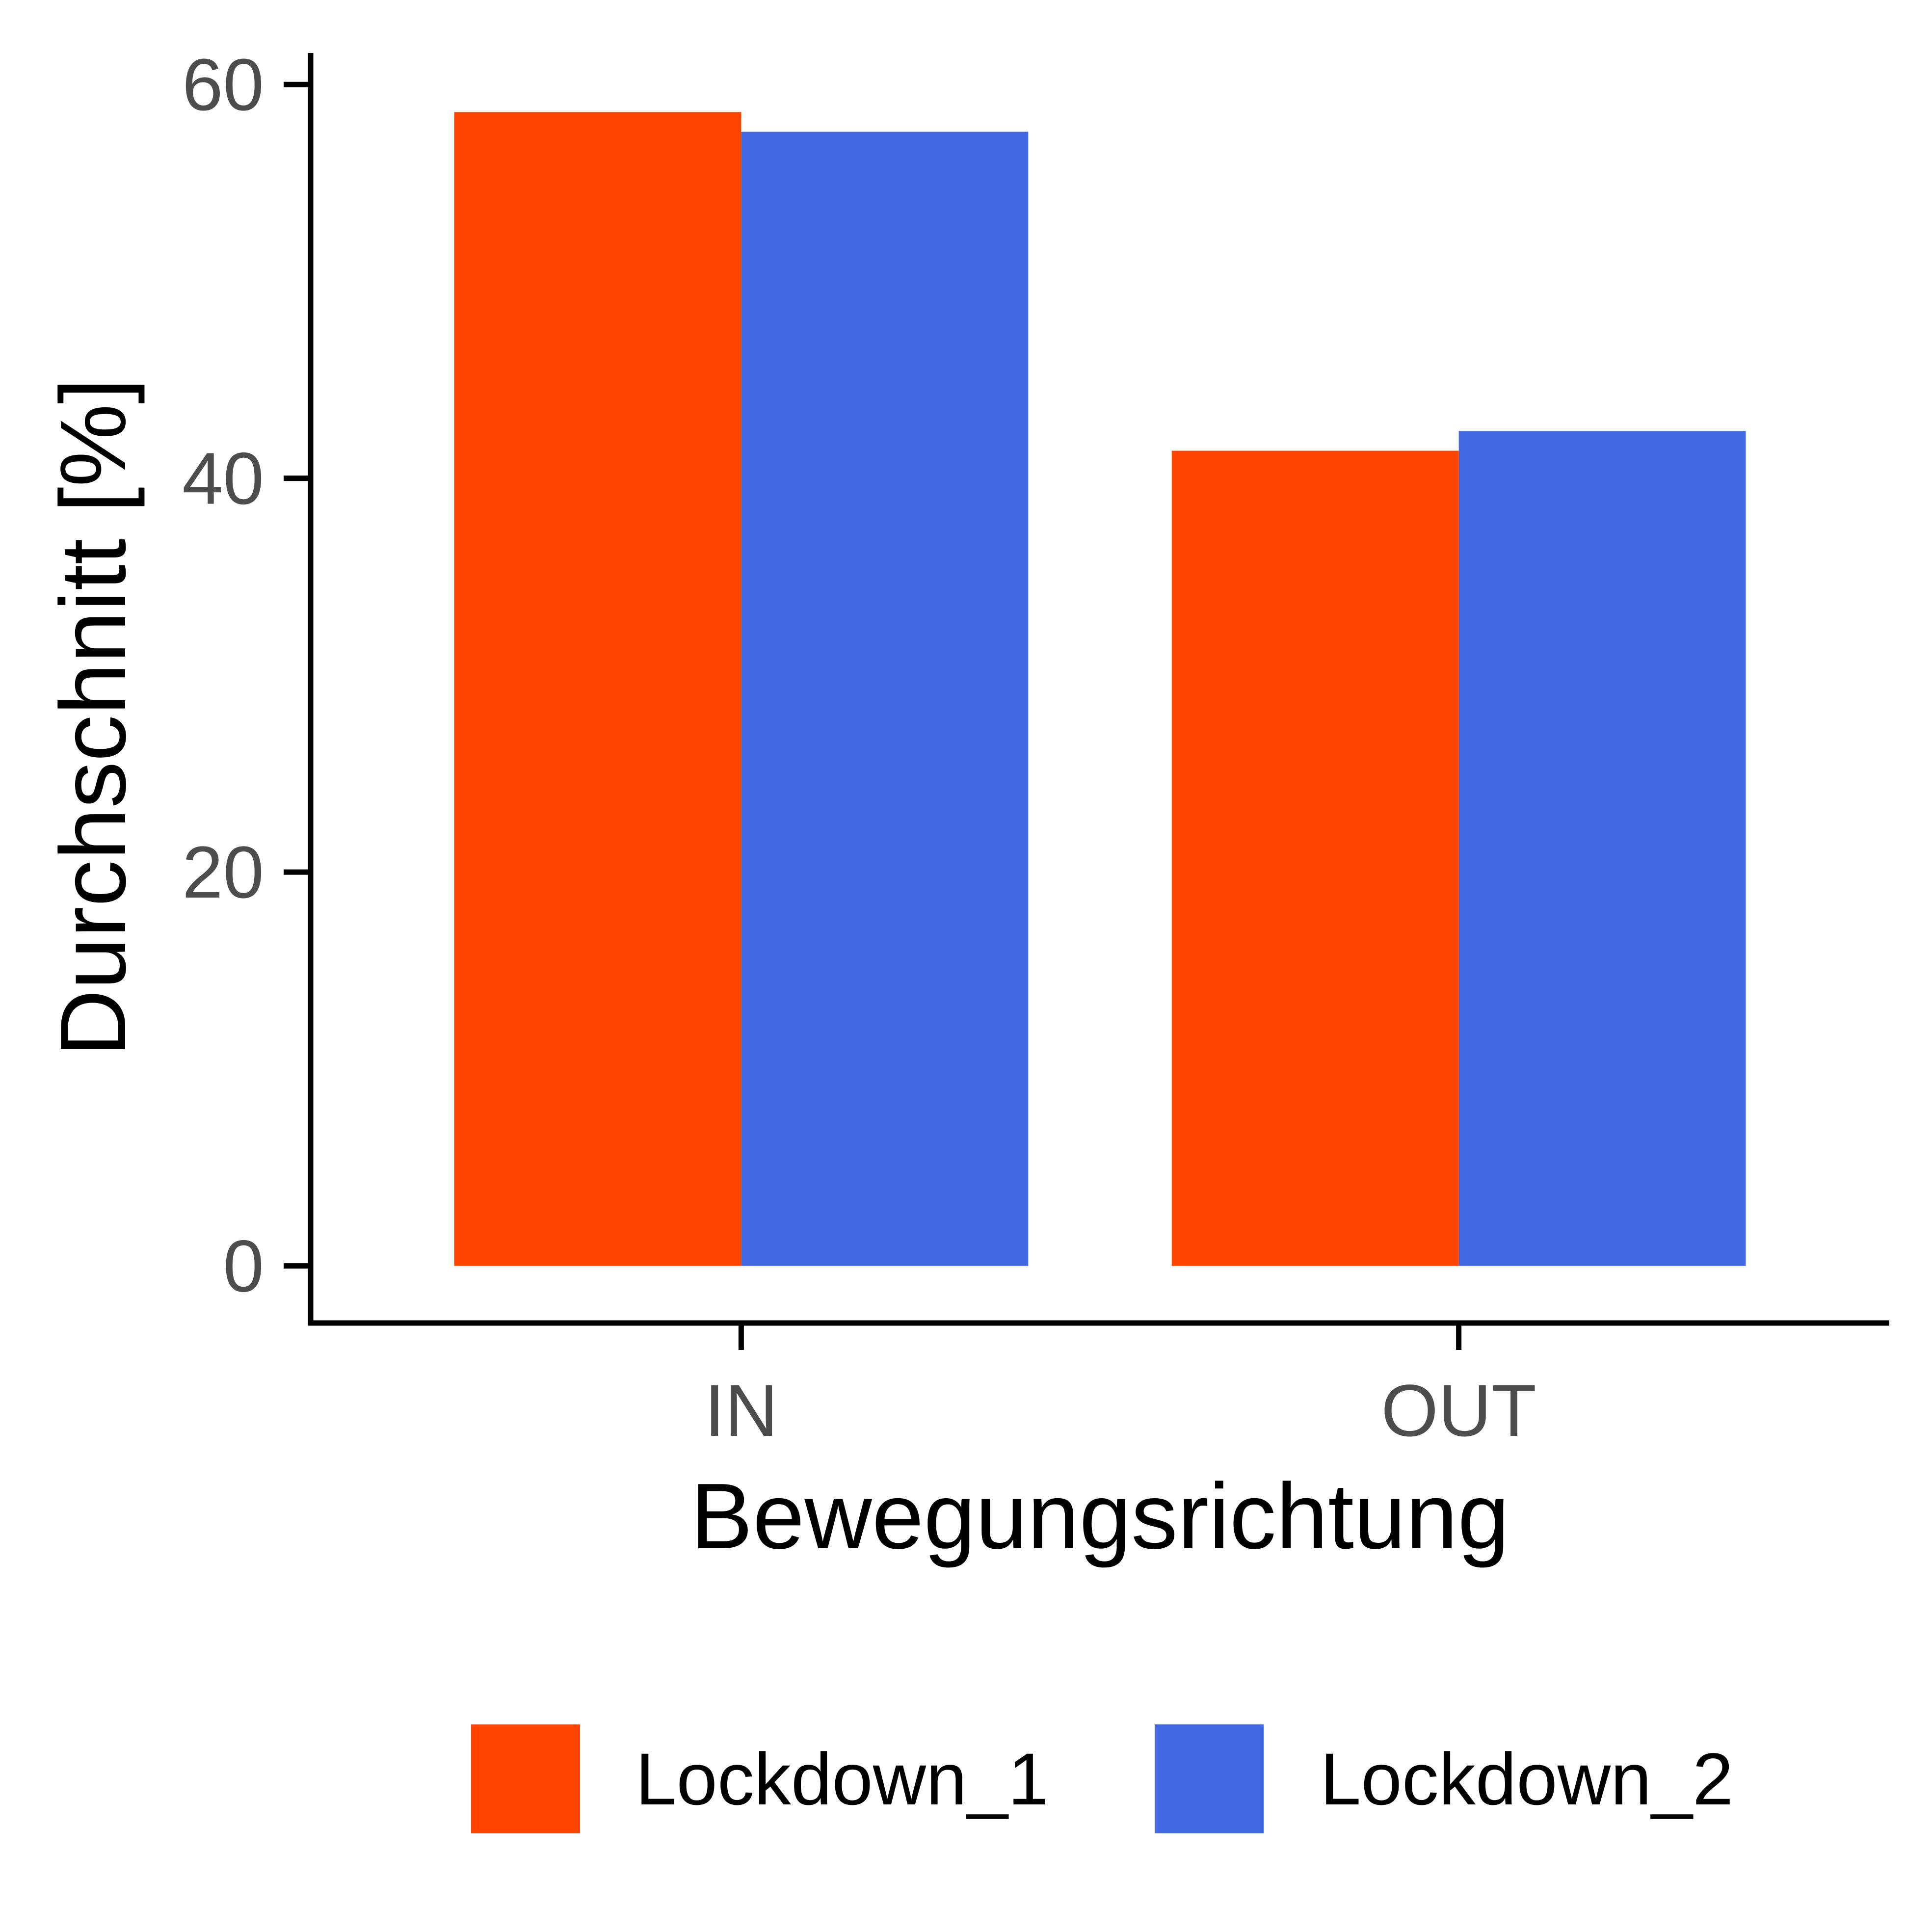 The width and height of the screenshot is (1932, 1932). What do you see at coordinates (885, 699) in the screenshot?
I see `bar-lockdown_2-in` at bounding box center [885, 699].